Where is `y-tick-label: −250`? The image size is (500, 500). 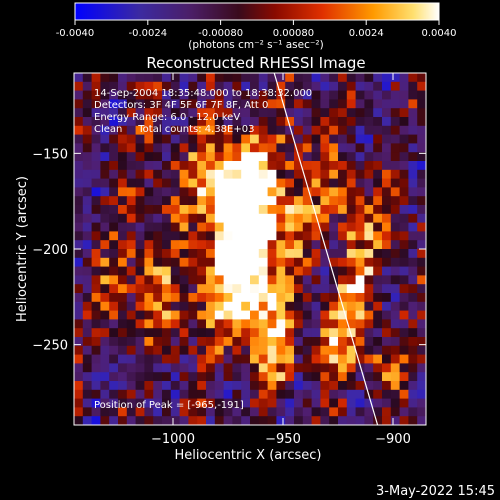
y-tick-label: −250 is located at coordinates (50, 346).